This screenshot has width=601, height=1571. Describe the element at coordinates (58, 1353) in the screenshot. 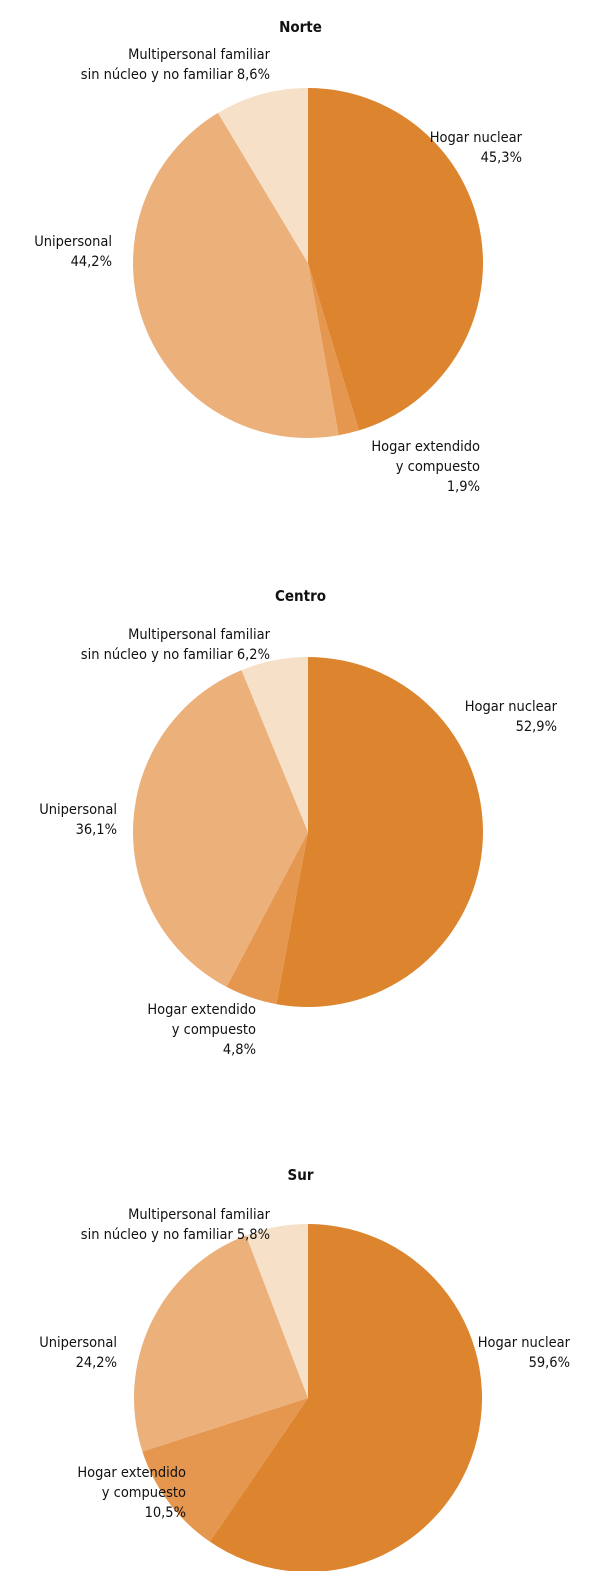

I see `slice-label: Unipersonal 24,2%` at that location.